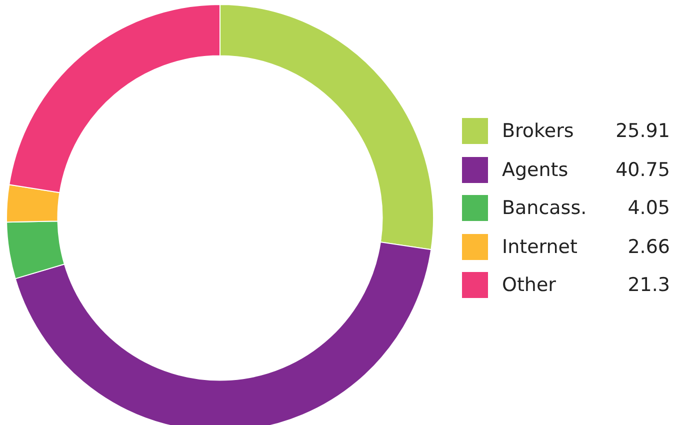 The image size is (673, 425). Describe the element at coordinates (649, 285) in the screenshot. I see `data-label: 21.3` at that location.